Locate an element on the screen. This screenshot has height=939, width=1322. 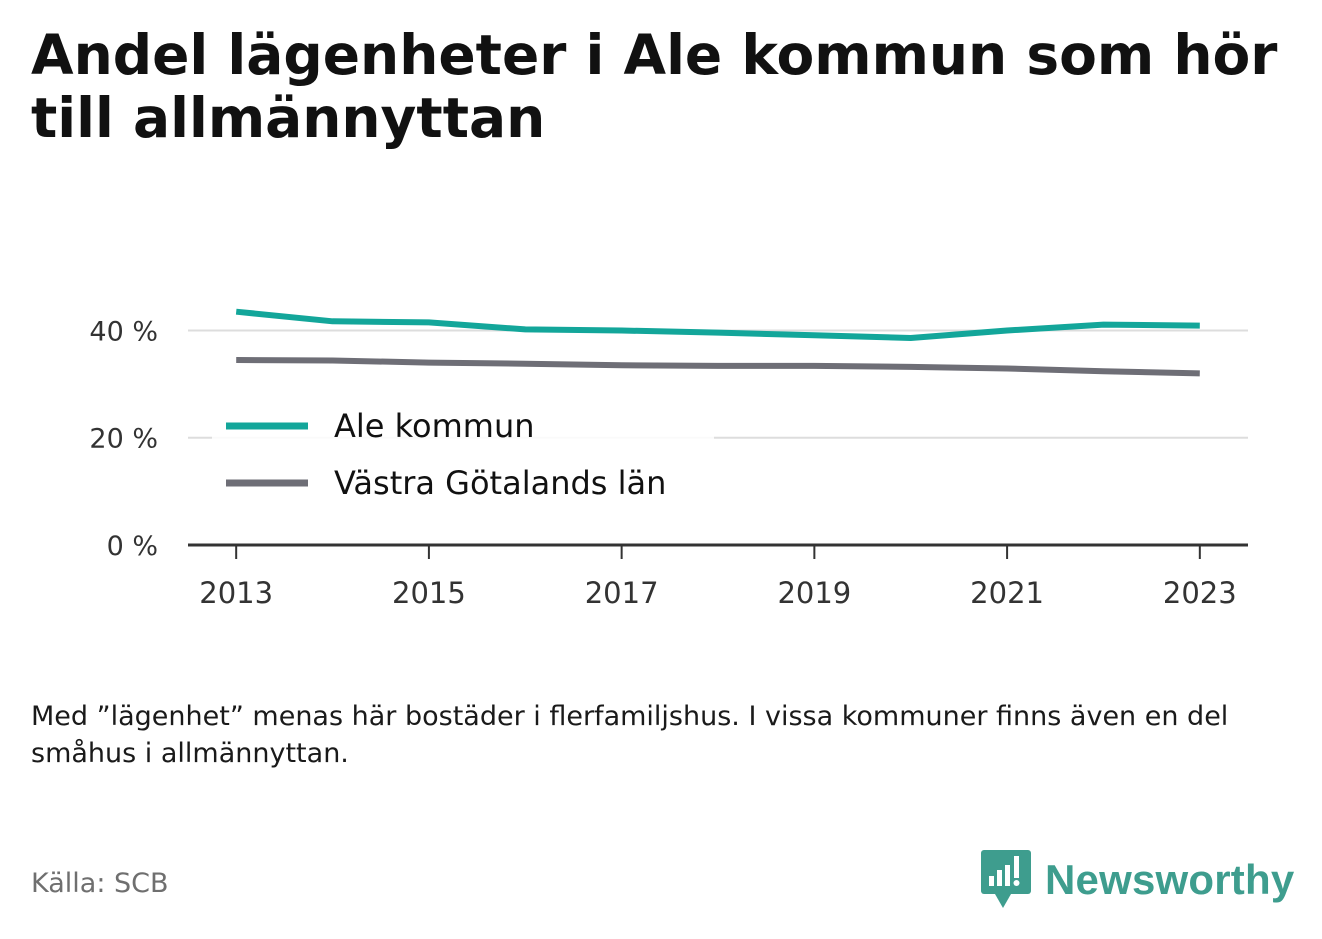
series-line-vastra-gotalands-lan is located at coordinates (718, 367).